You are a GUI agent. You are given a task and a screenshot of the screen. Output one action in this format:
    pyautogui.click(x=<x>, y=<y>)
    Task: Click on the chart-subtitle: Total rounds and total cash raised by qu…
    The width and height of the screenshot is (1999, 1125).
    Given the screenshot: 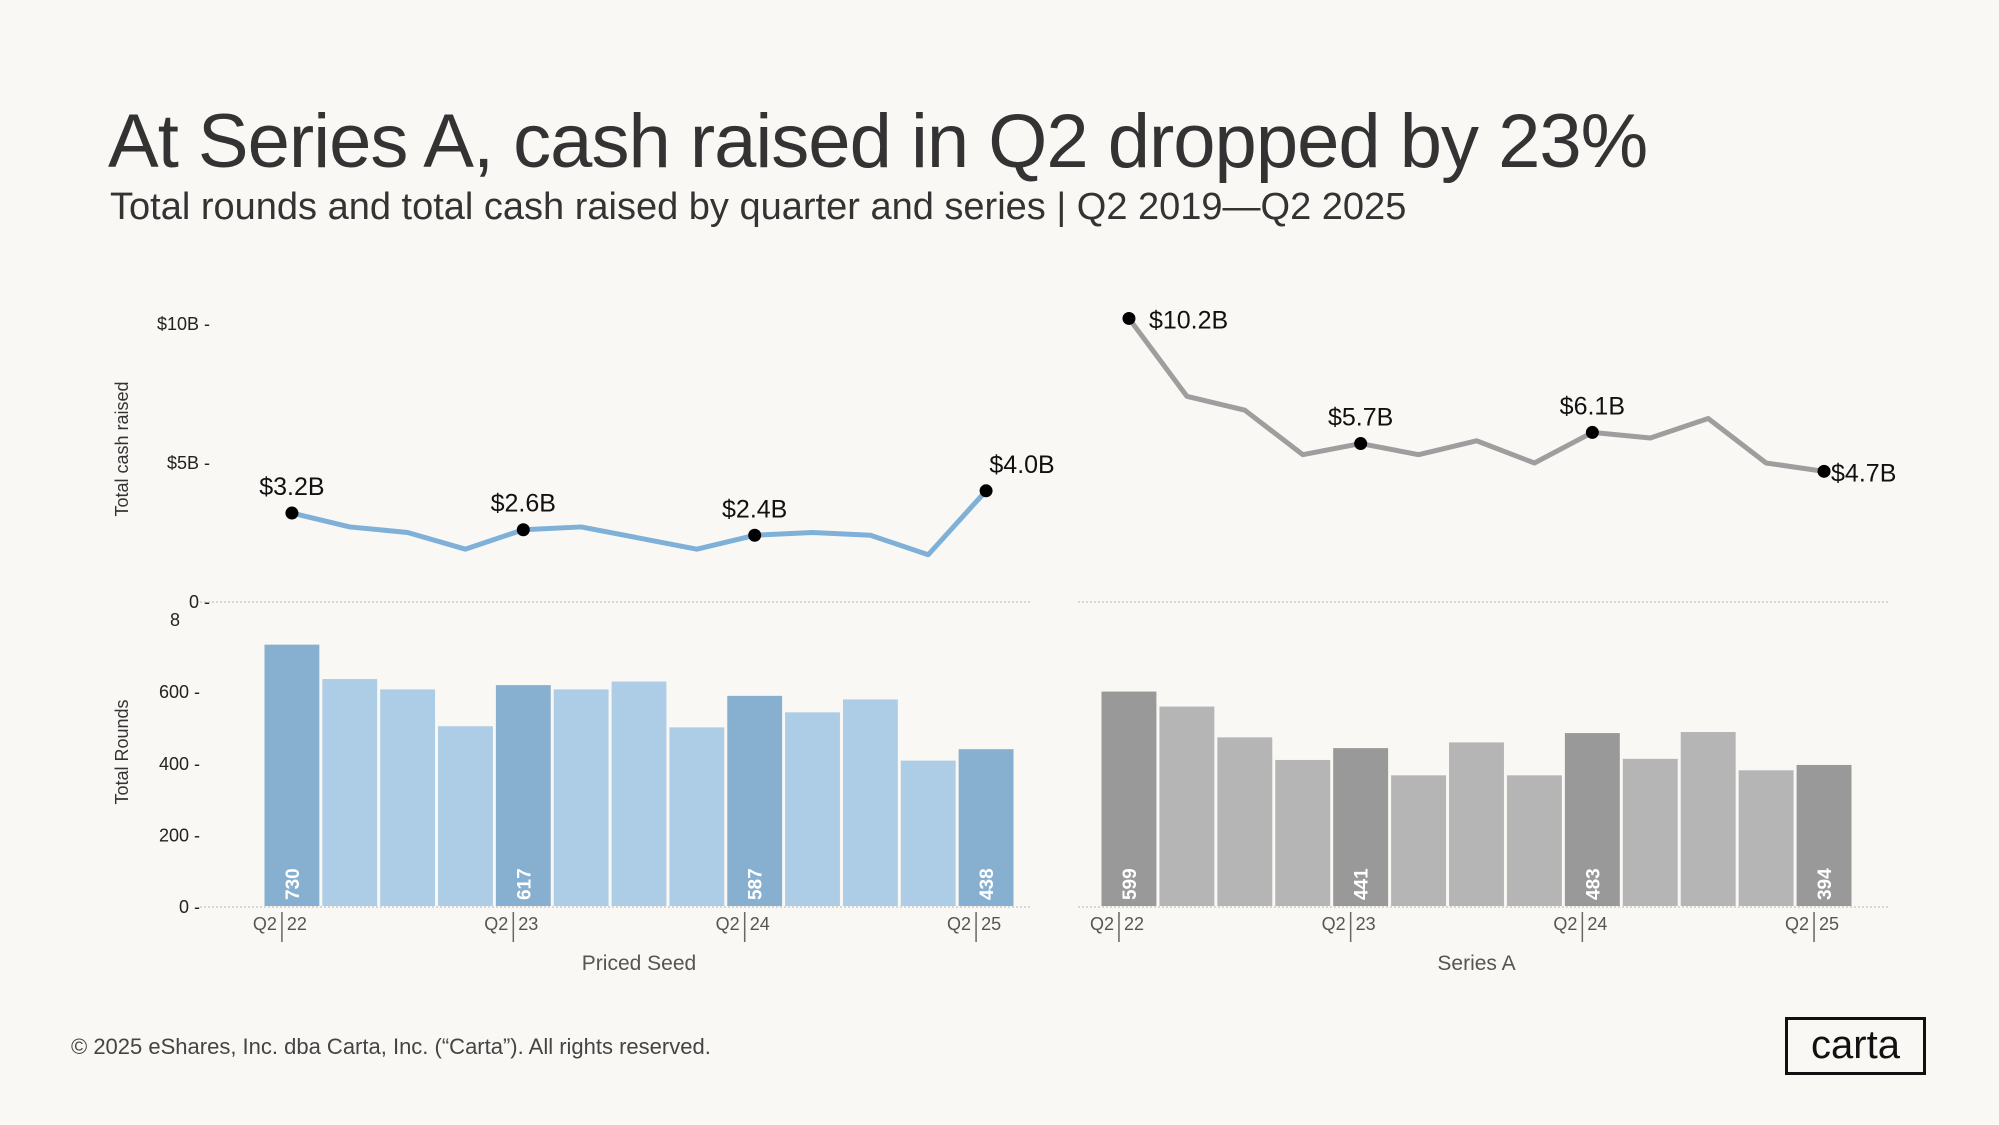 What is the action you would take?
    pyautogui.click(x=758, y=207)
    